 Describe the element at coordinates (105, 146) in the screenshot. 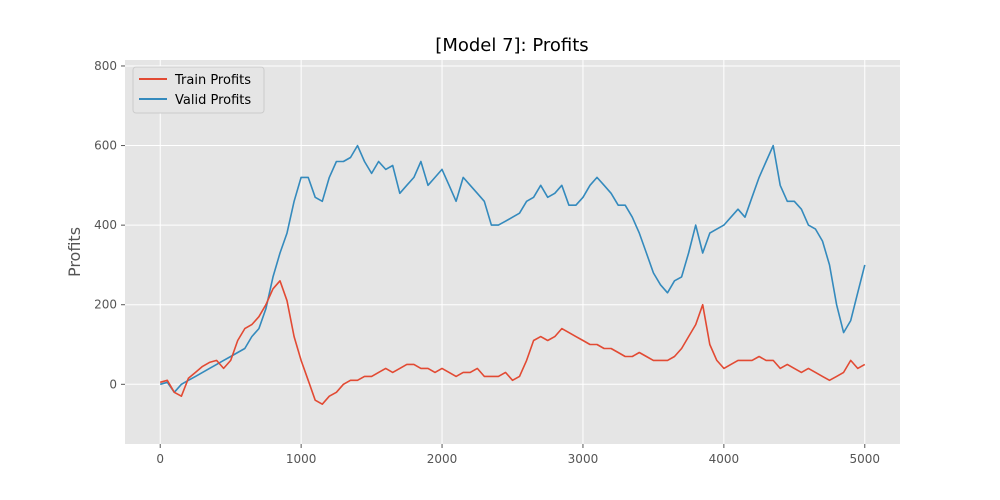

I see `y-tick-label: 600` at that location.